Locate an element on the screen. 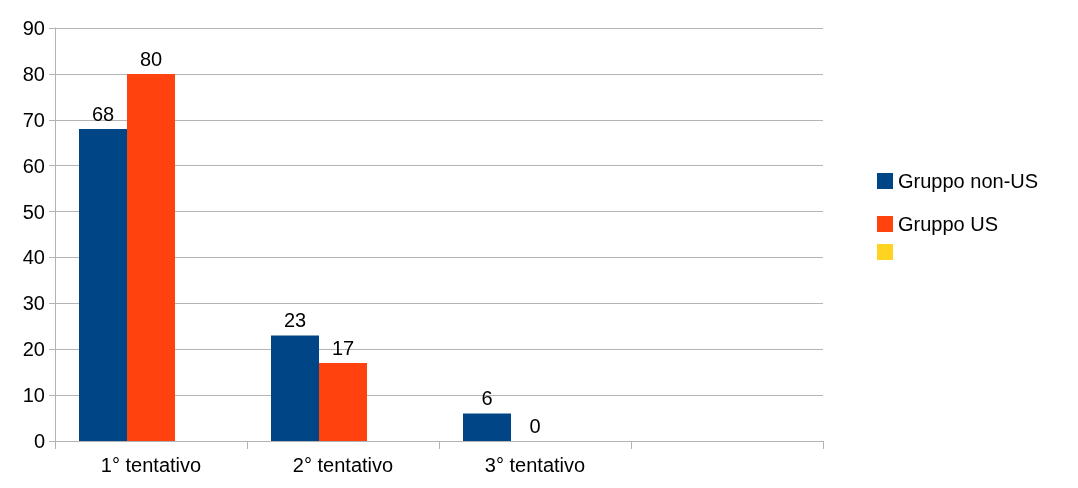 This screenshot has height=488, width=1078. y-tick-label: 80 is located at coordinates (33, 73).